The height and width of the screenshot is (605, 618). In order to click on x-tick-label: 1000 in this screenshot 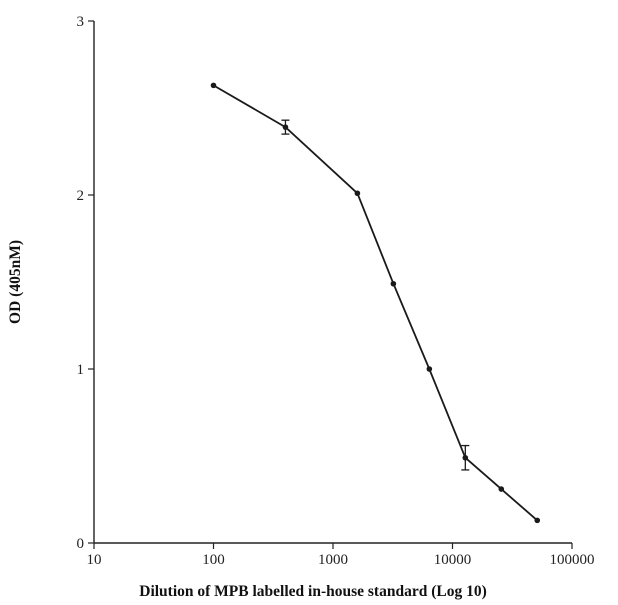, I will do `click(333, 560)`.